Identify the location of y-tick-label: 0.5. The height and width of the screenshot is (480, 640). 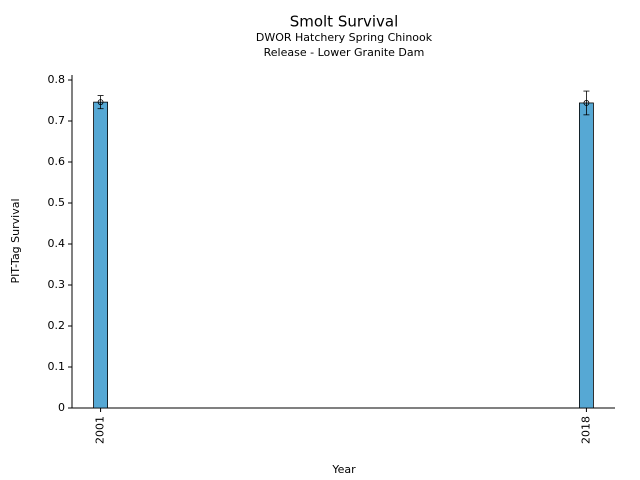
(57, 202).